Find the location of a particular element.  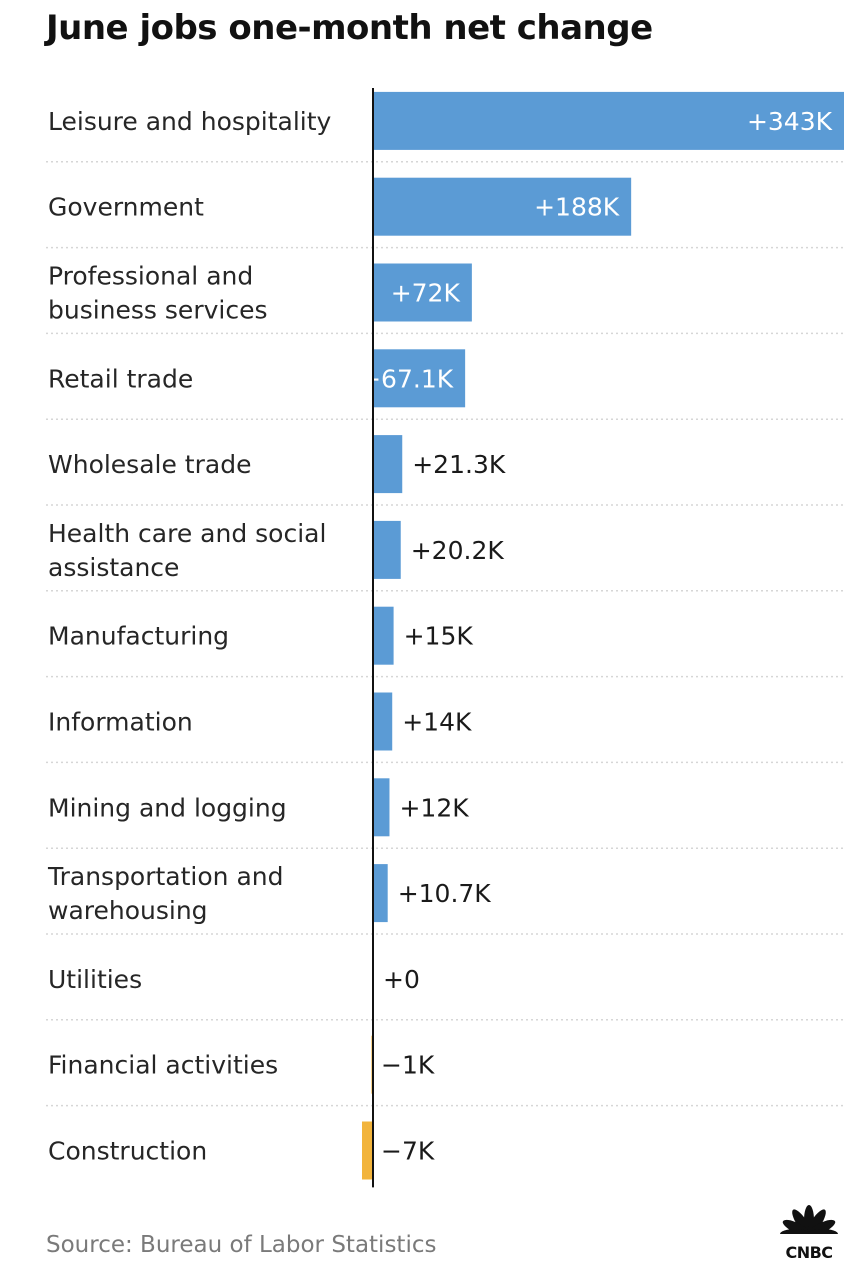

category-label: Manufacturing is located at coordinates (138, 636).